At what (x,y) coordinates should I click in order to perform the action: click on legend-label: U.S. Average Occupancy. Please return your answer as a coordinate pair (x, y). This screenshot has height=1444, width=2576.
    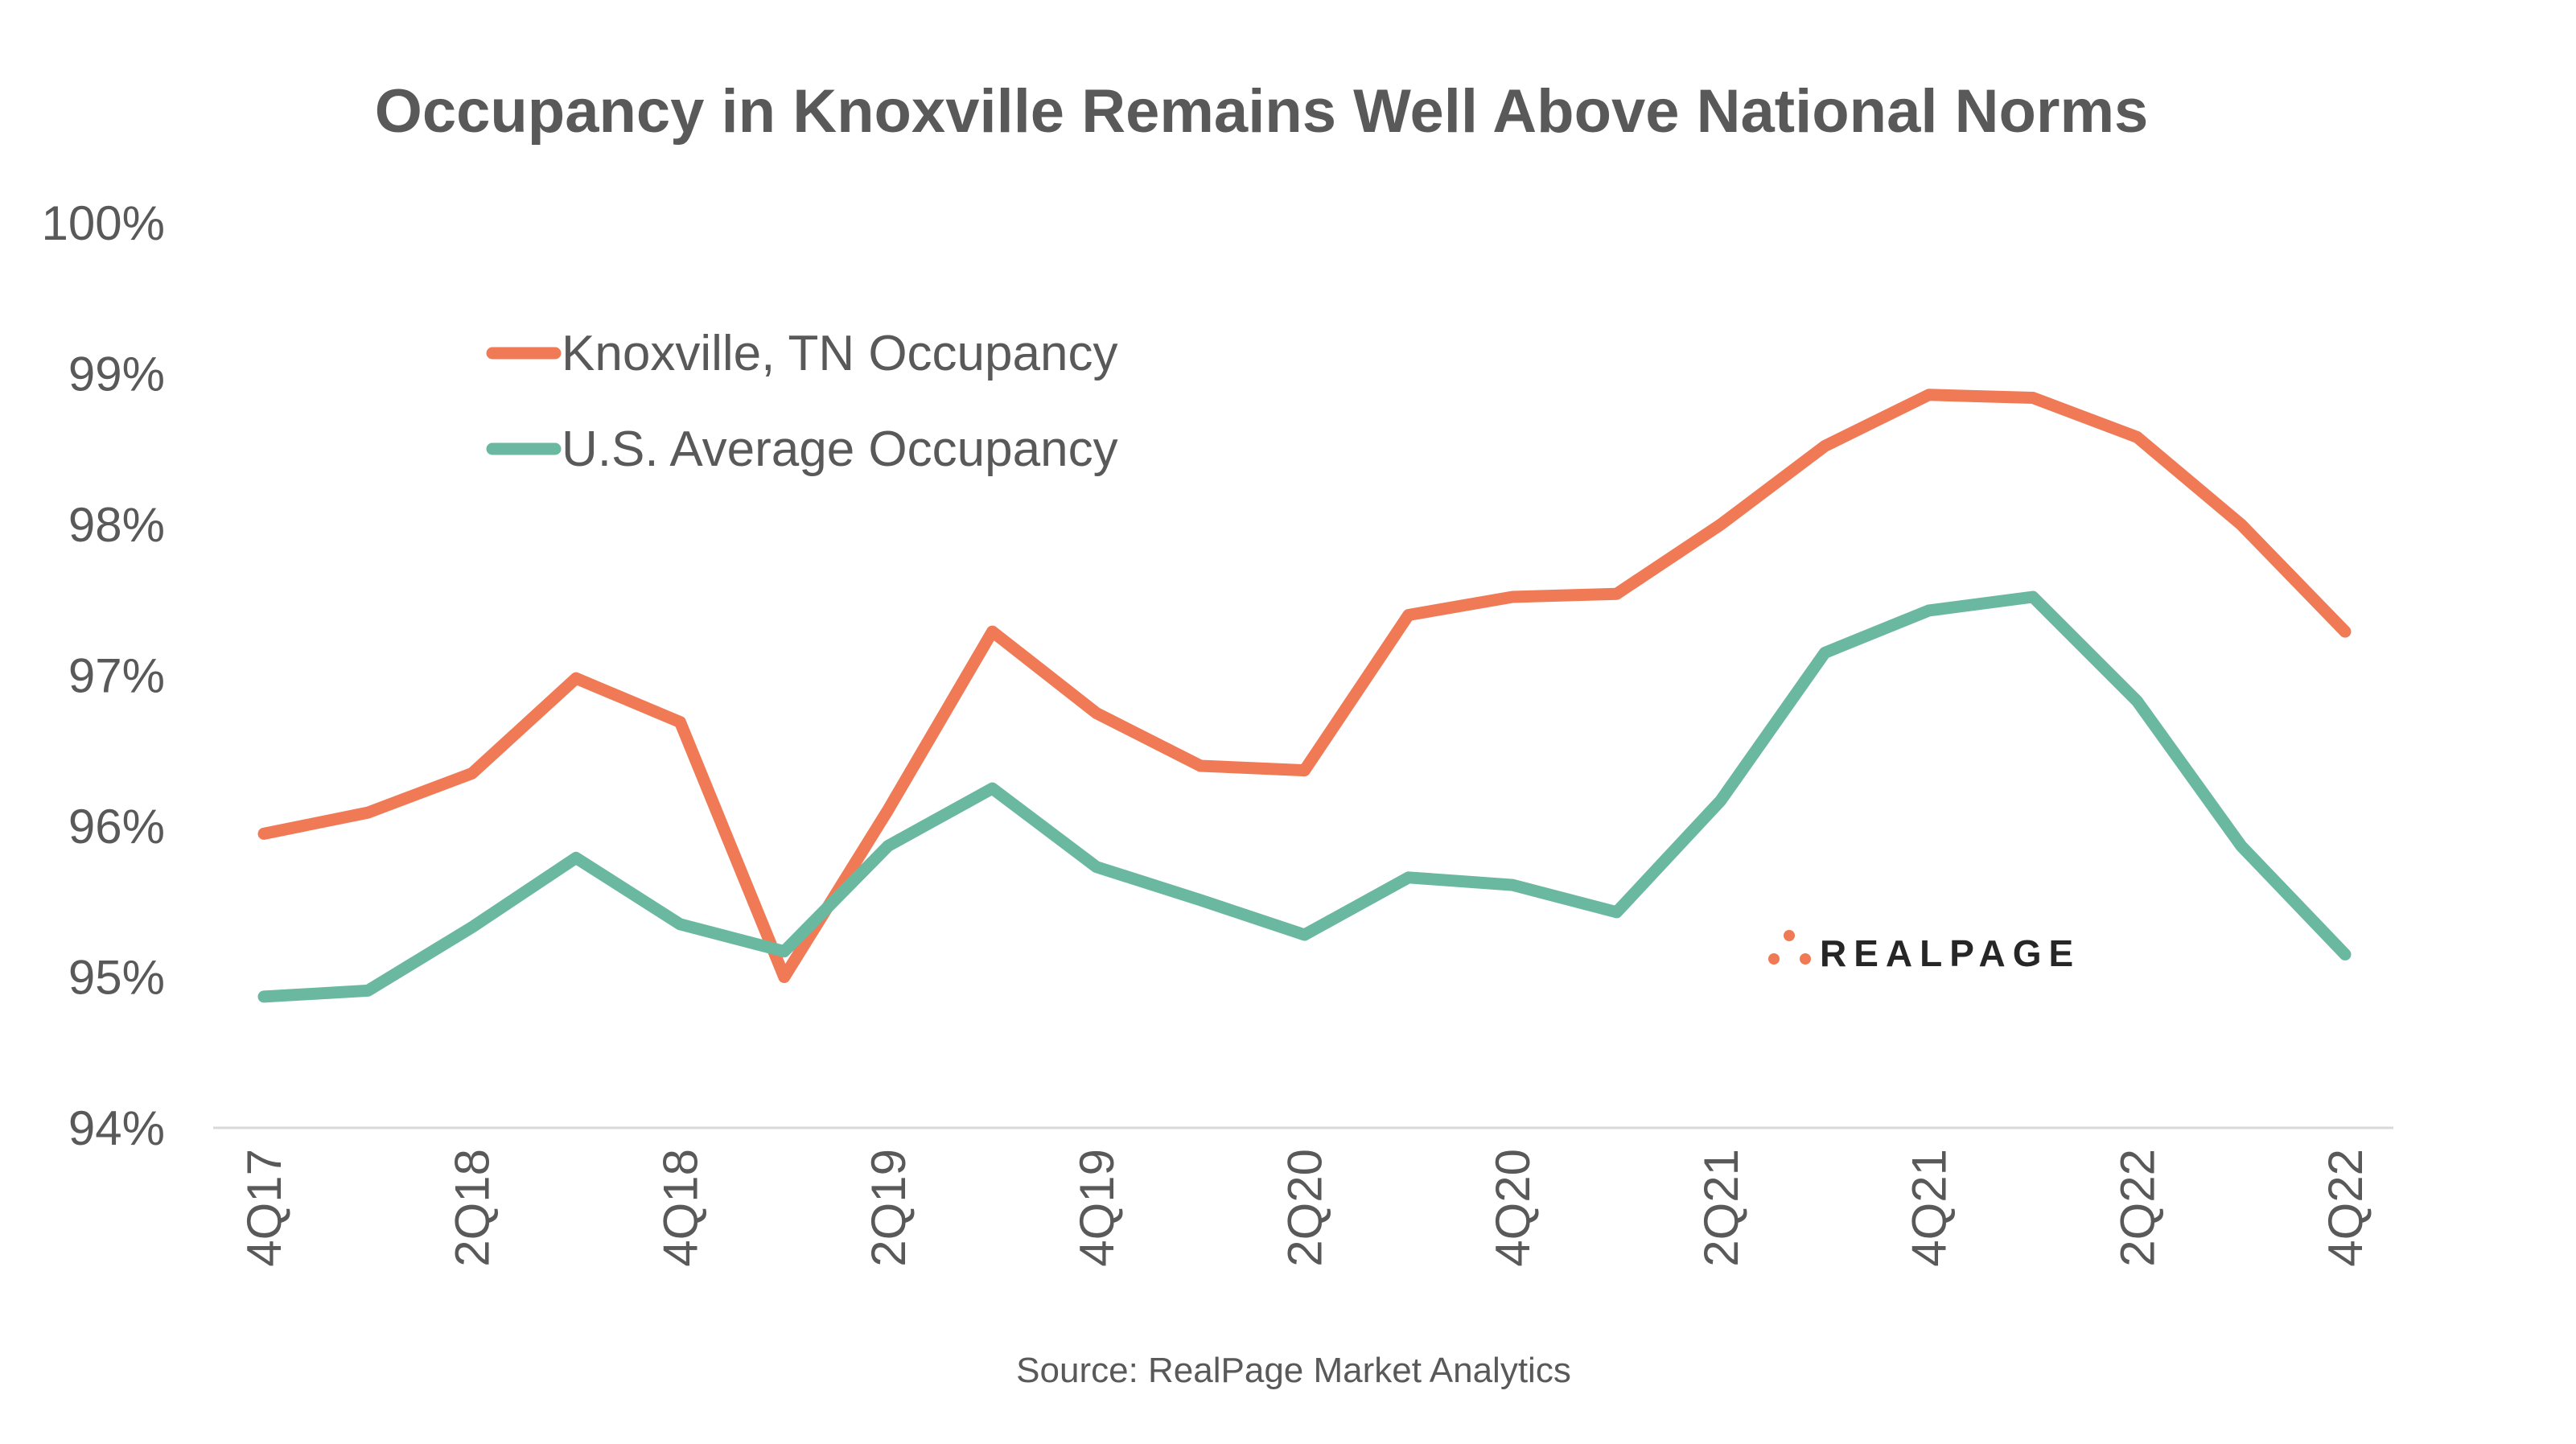
    Looking at the image, I should click on (840, 449).